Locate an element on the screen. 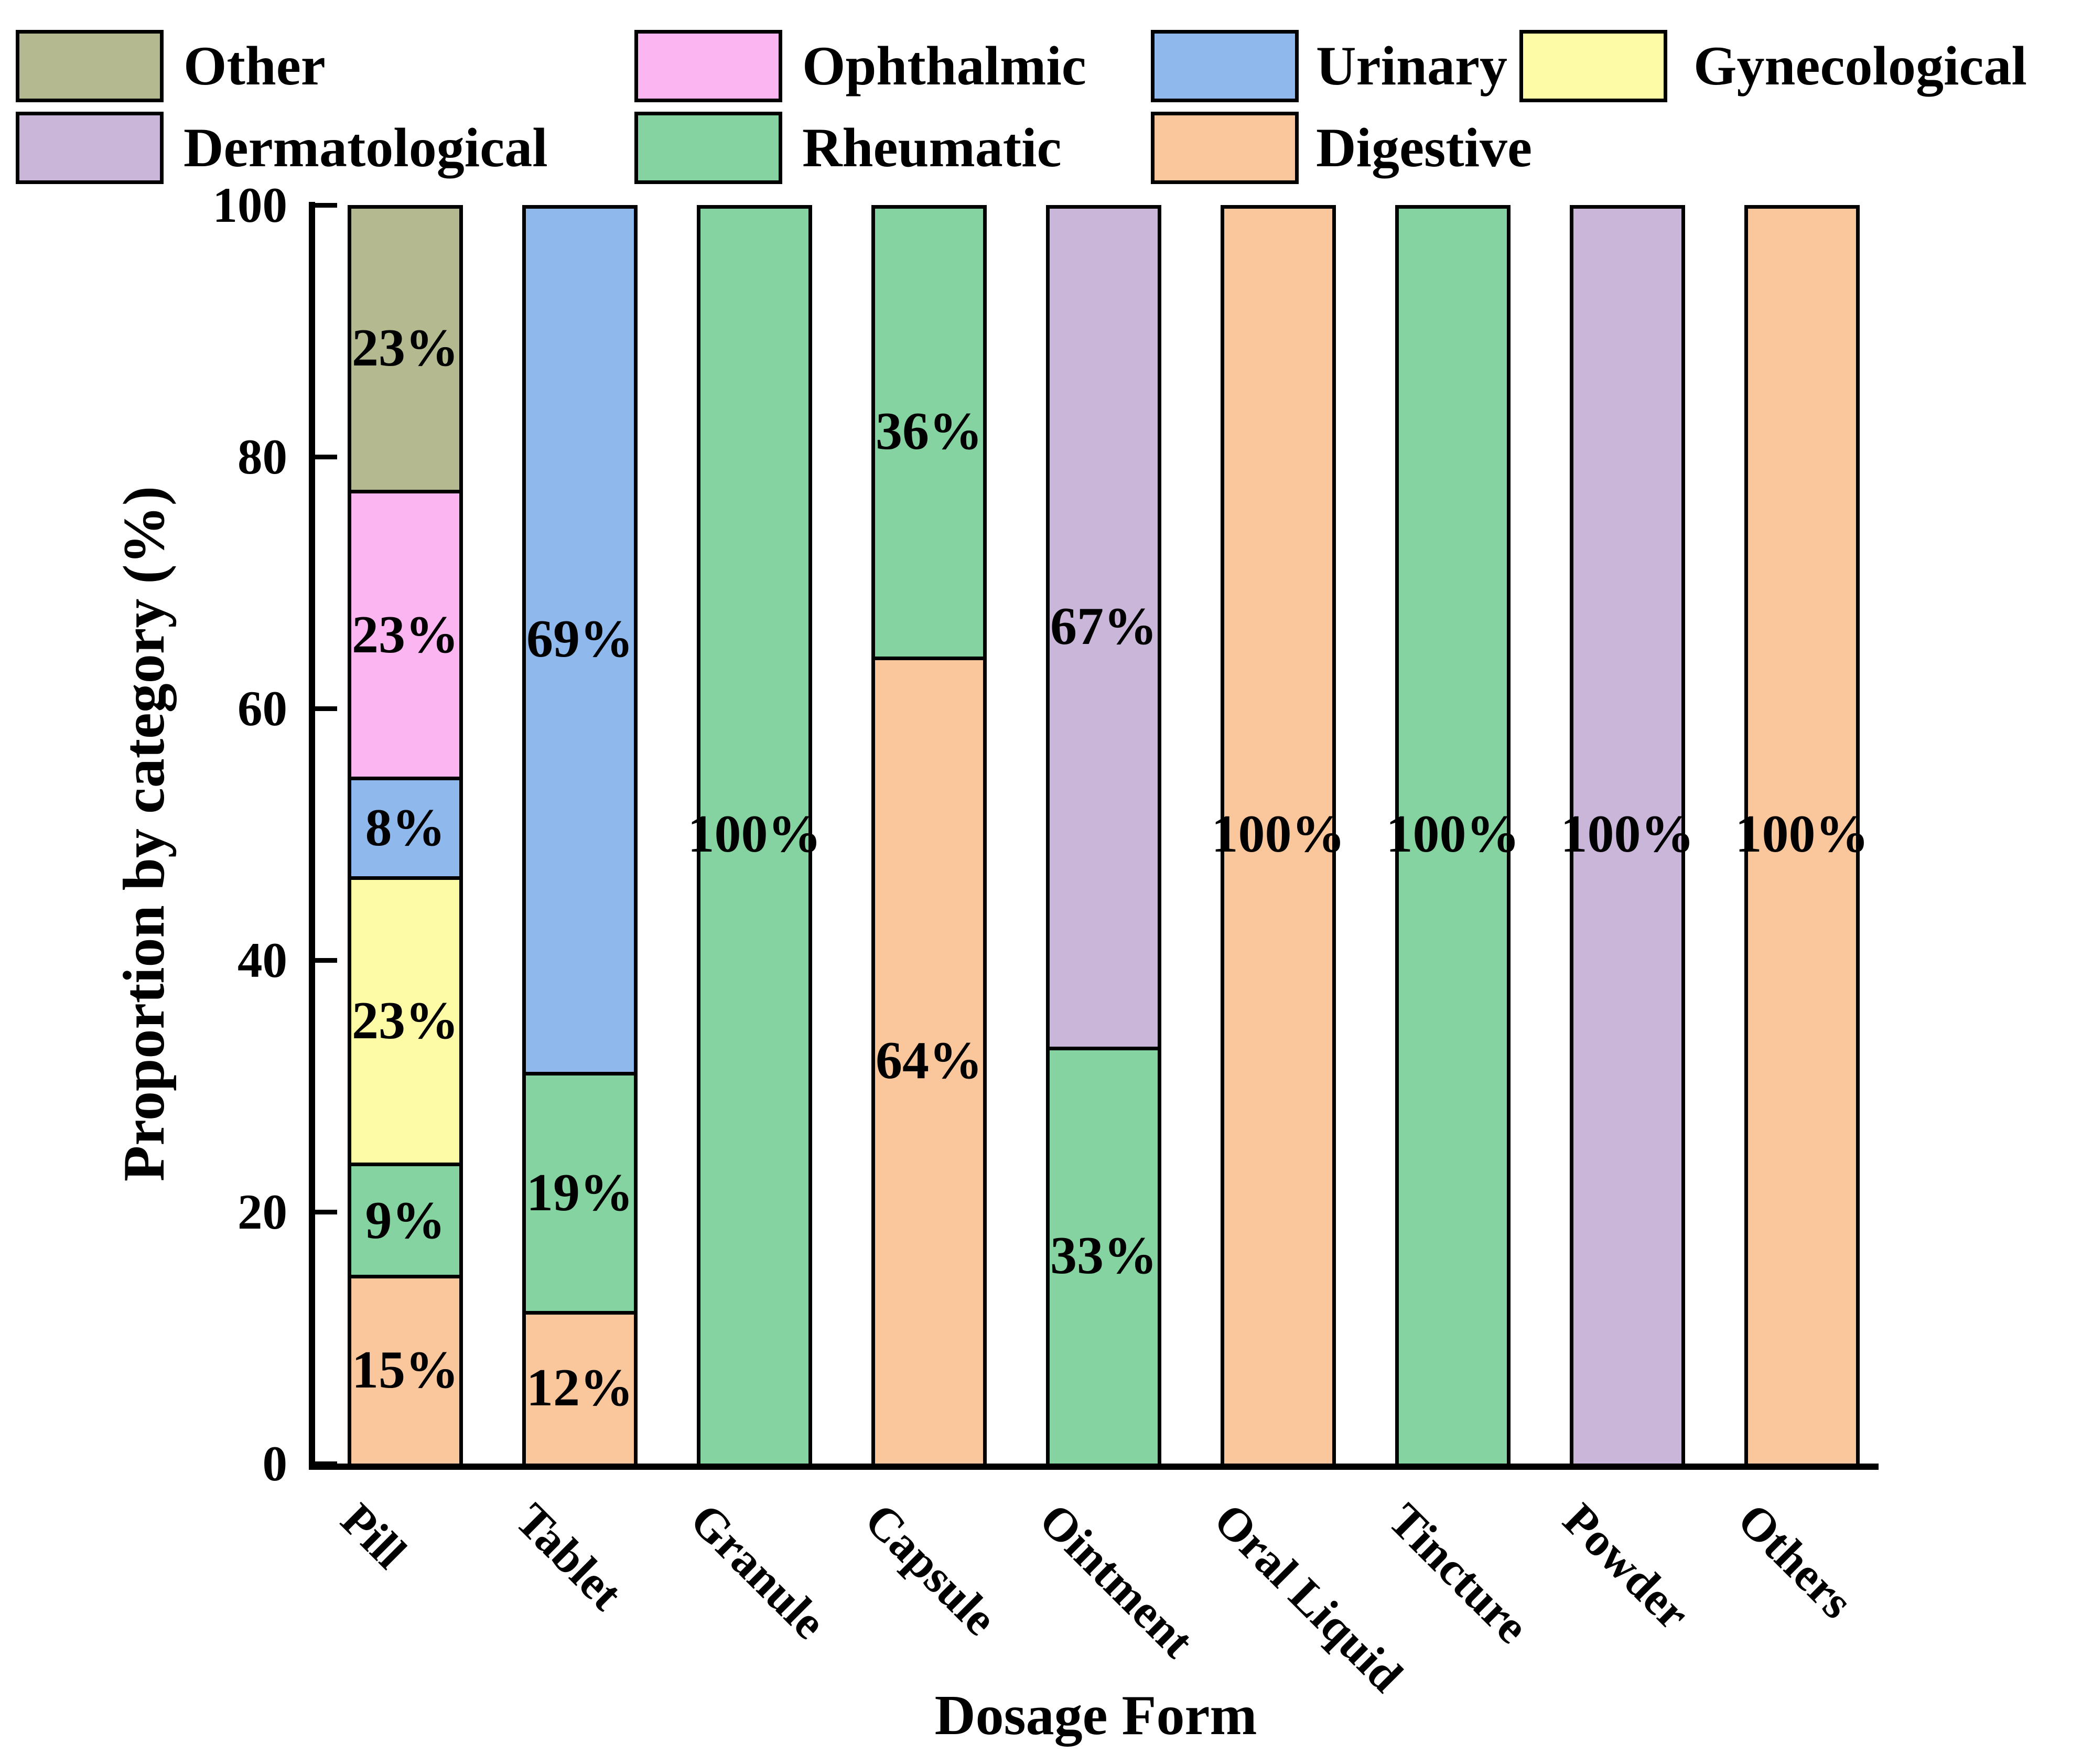 This screenshot has height=1764, width=2082. segment-label: 12% is located at coordinates (580, 1387).